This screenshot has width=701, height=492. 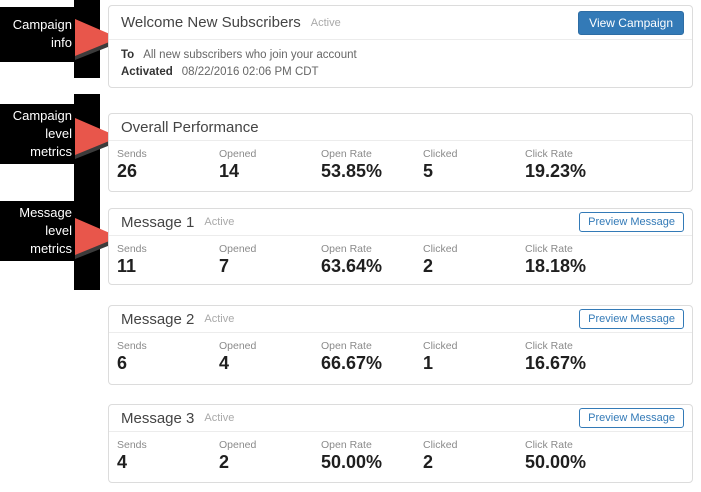 What do you see at coordinates (168, 165) in the screenshot?
I see `metric-sends: Sends 26` at bounding box center [168, 165].